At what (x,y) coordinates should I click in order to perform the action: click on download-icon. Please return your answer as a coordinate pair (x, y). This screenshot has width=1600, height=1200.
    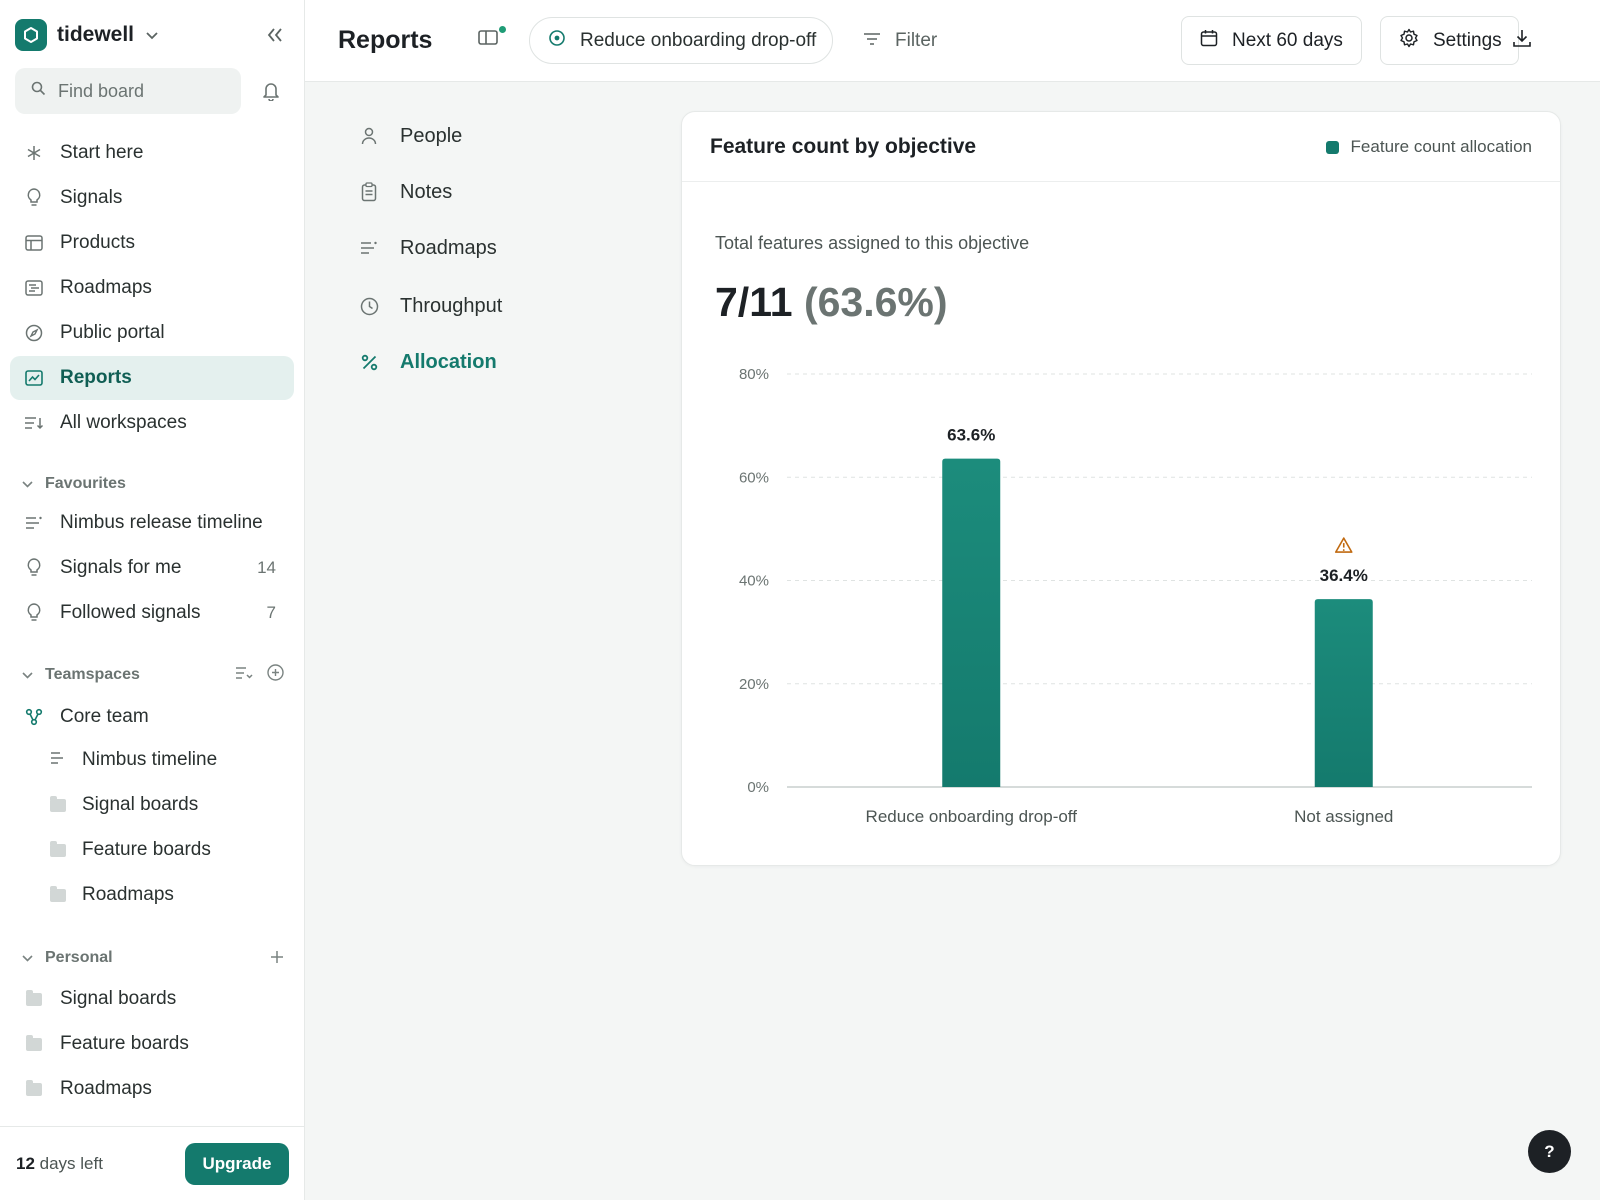
    Looking at the image, I should click on (1525, 41).